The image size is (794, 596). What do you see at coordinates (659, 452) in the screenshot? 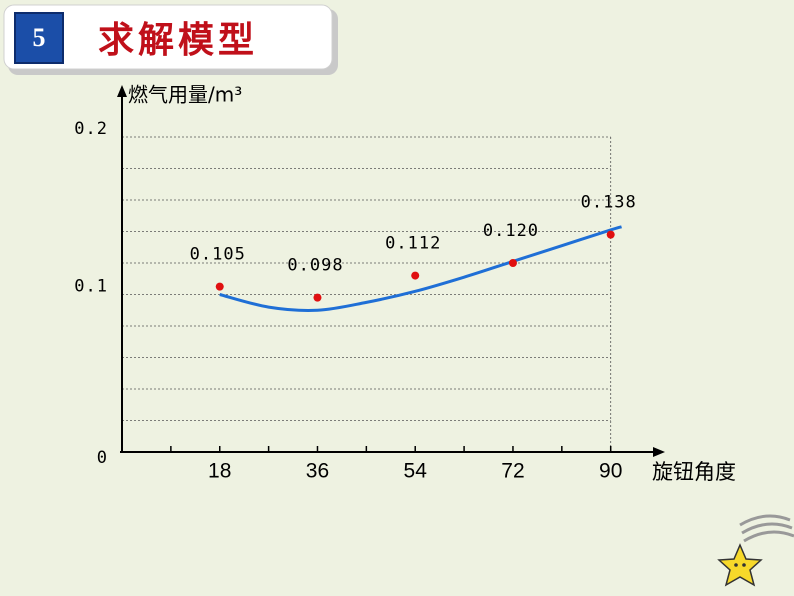
I see `x-axis-arrow` at bounding box center [659, 452].